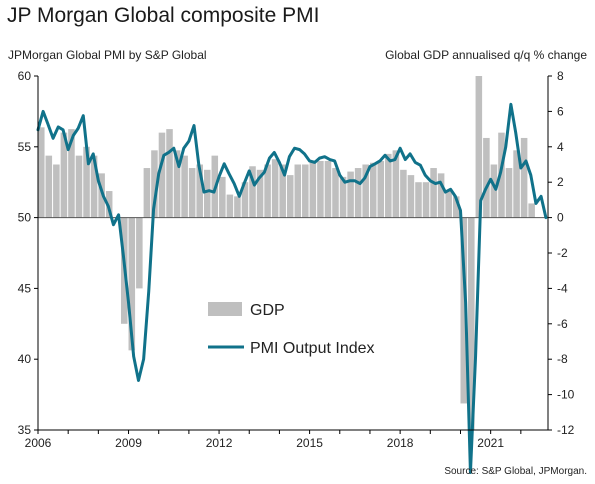 The width and height of the screenshot is (595, 484). I want to click on legend: GDP PMI Output Index, so click(291, 329).